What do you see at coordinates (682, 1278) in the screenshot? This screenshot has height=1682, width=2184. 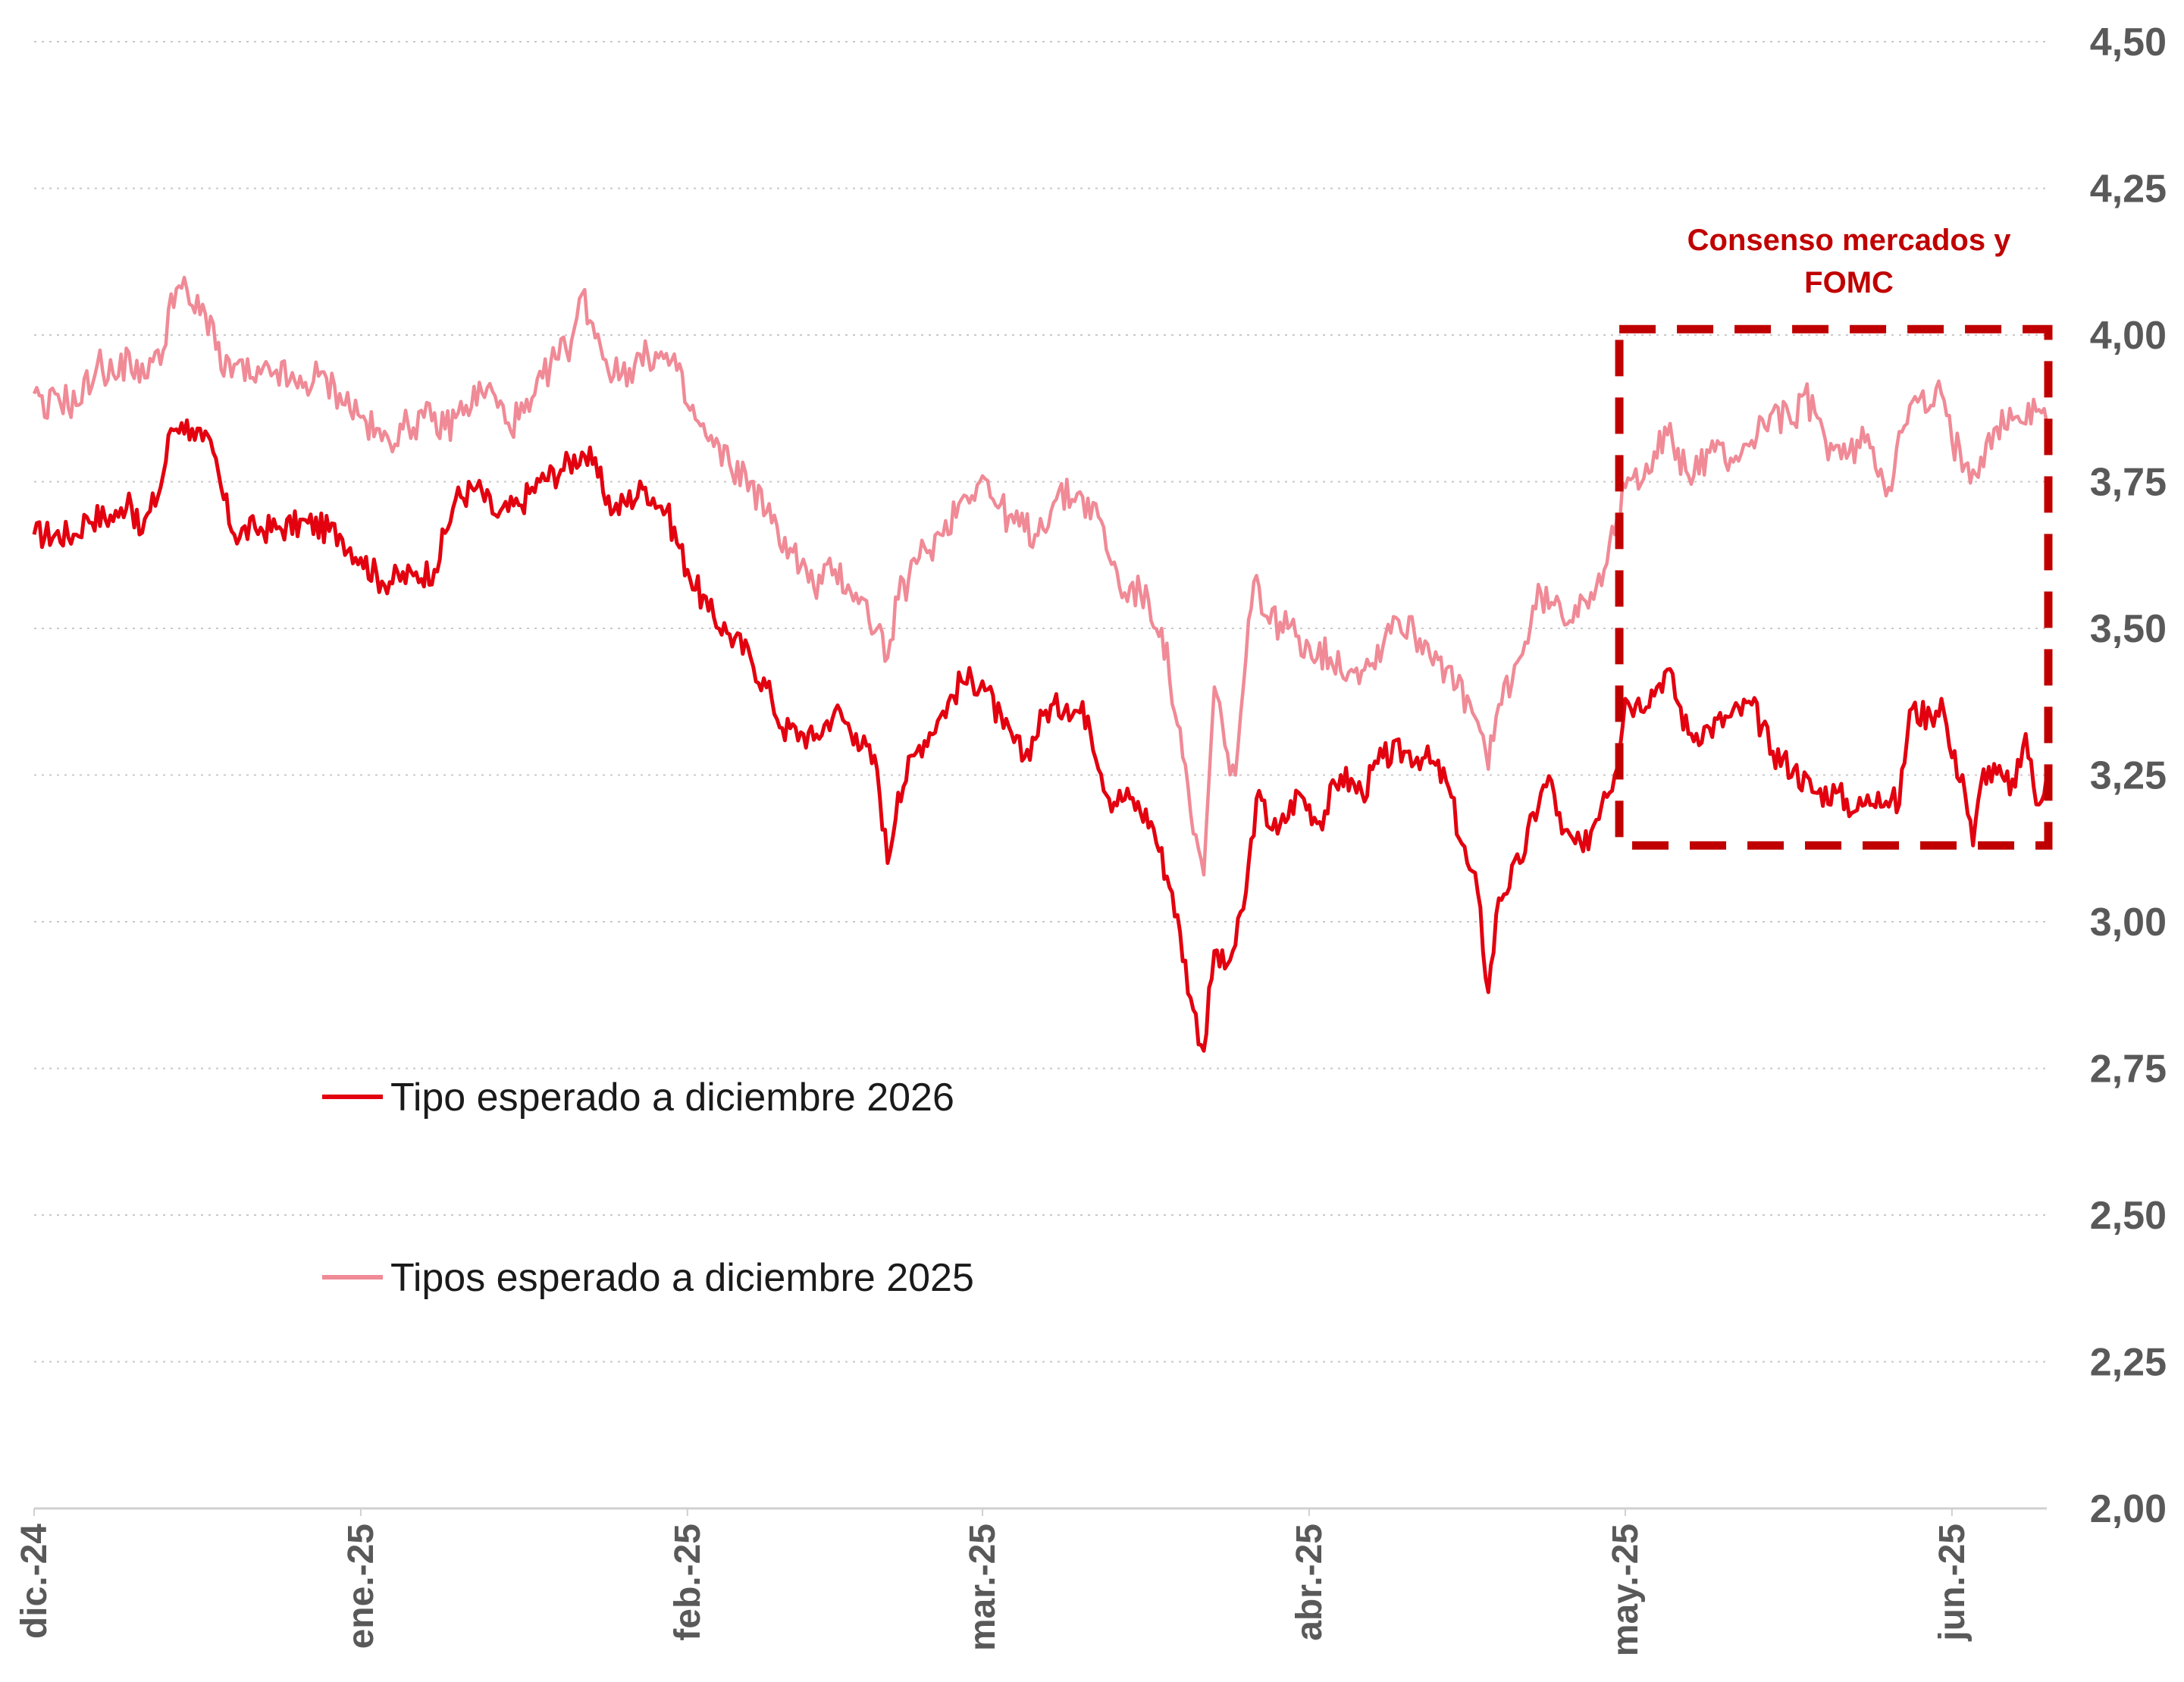 I see `legend-label: Tipos esperado a diciembre 2025` at bounding box center [682, 1278].